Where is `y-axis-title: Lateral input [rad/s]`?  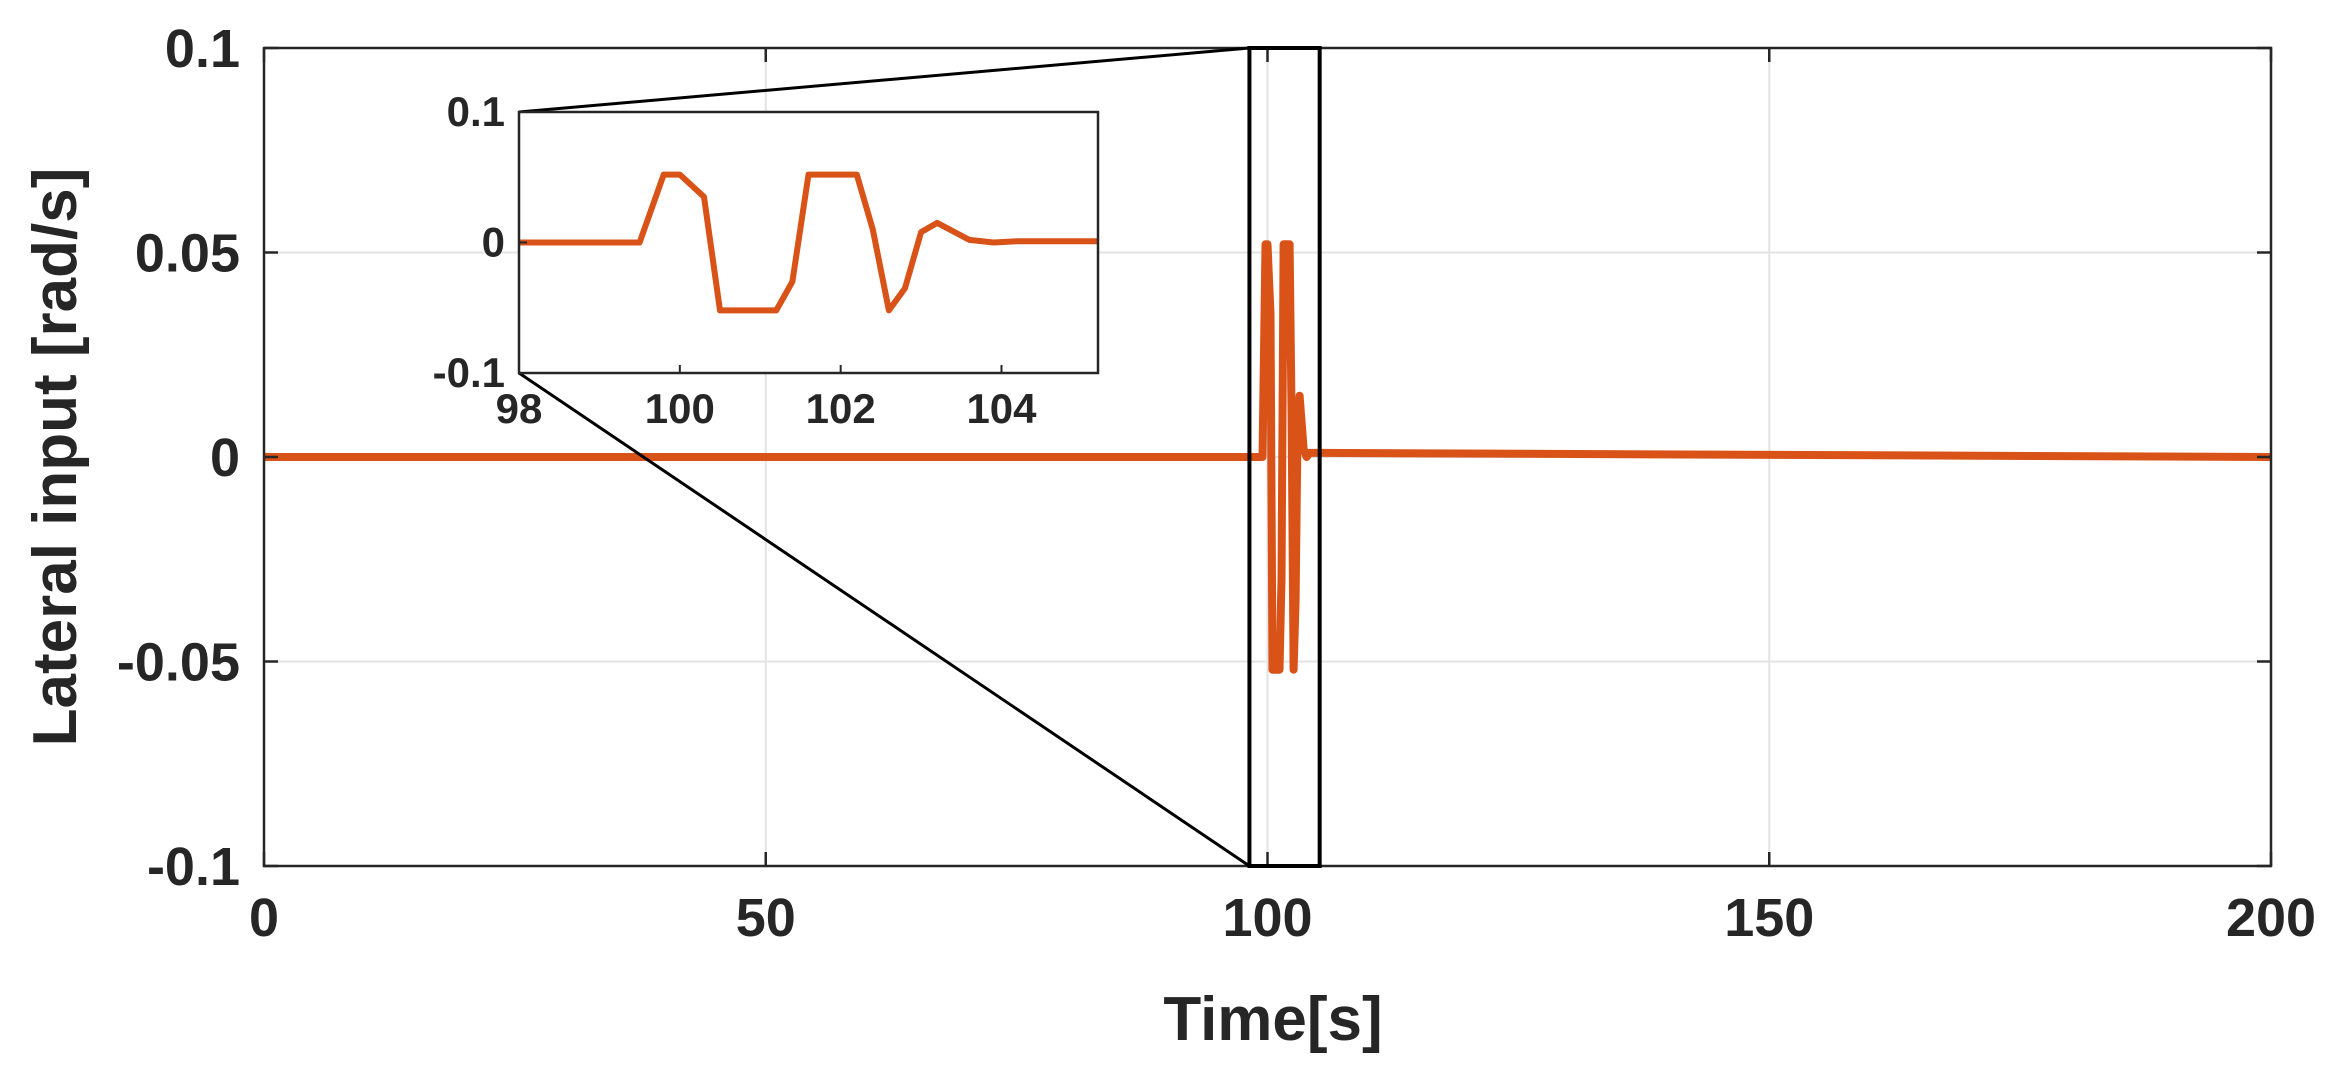
y-axis-title: Lateral input [rad/s] is located at coordinates (55, 457).